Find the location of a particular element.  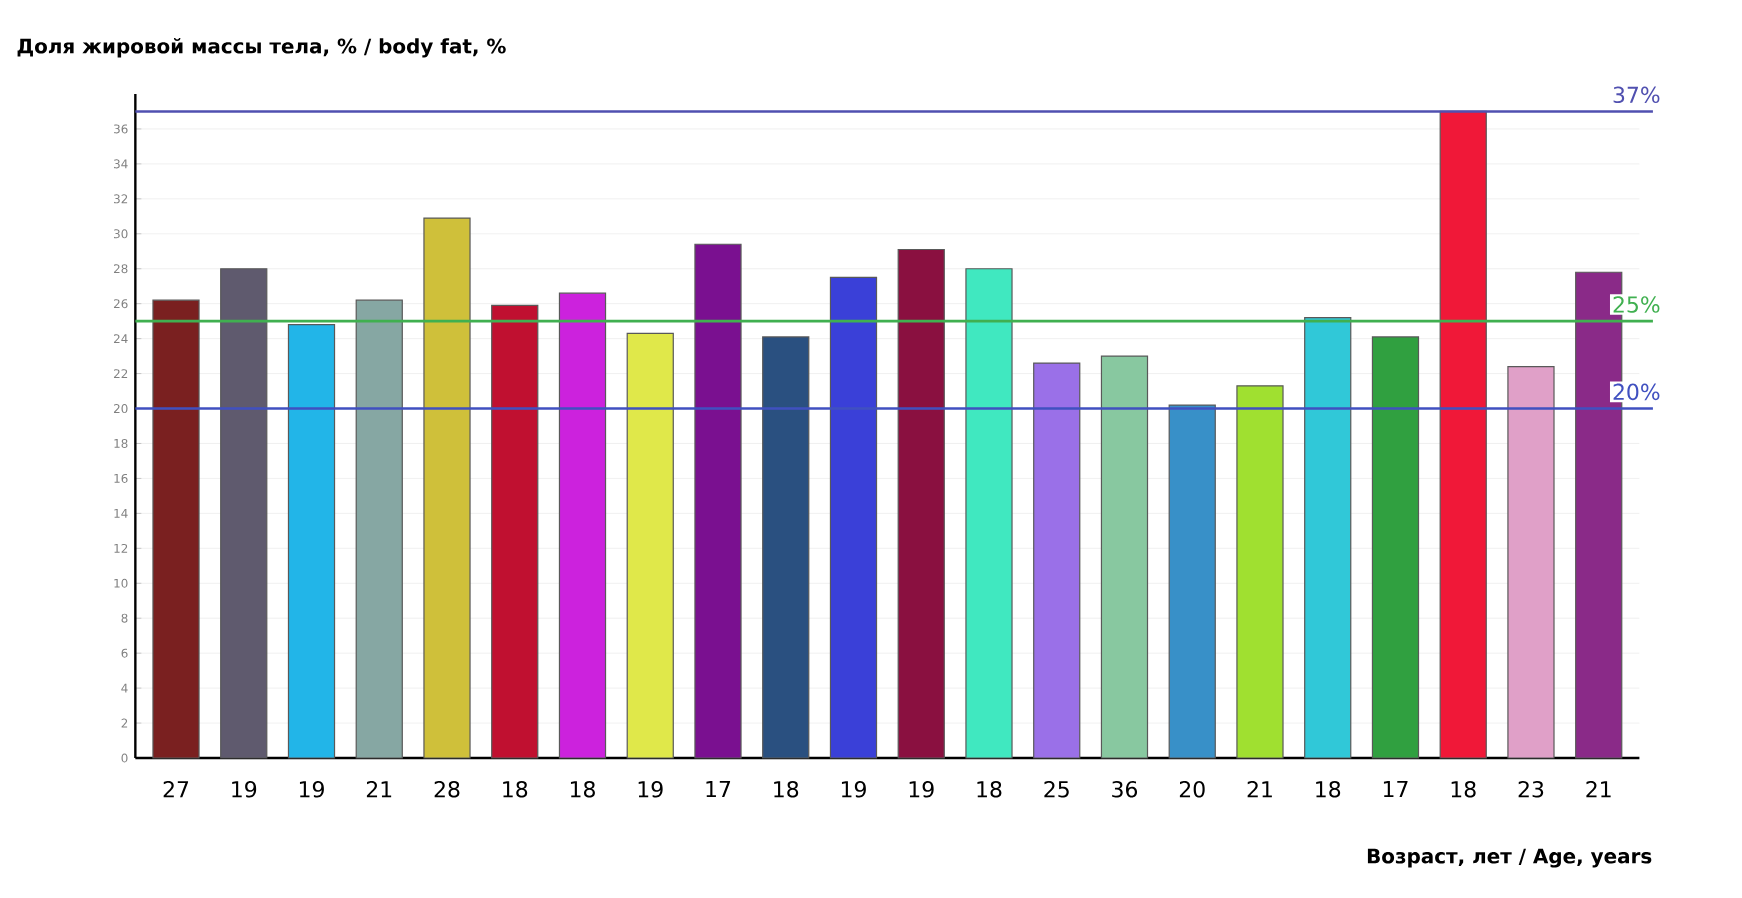

ref-line-label: 37% is located at coordinates (1636, 95).